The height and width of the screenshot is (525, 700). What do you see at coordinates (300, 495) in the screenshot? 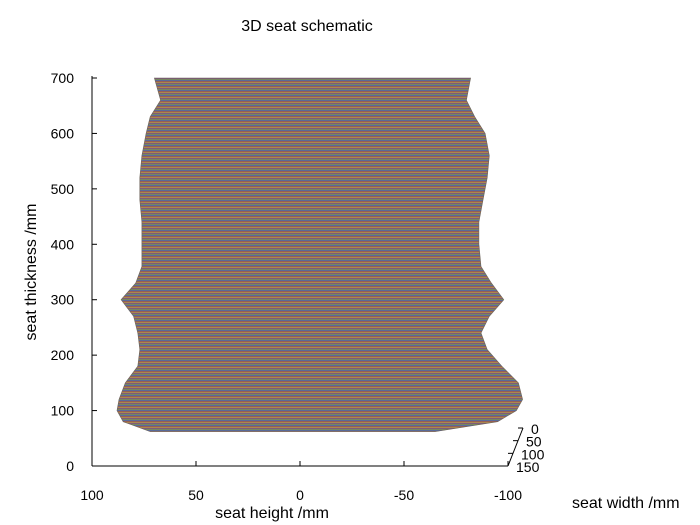
I see `x-tick-label: 0` at bounding box center [300, 495].